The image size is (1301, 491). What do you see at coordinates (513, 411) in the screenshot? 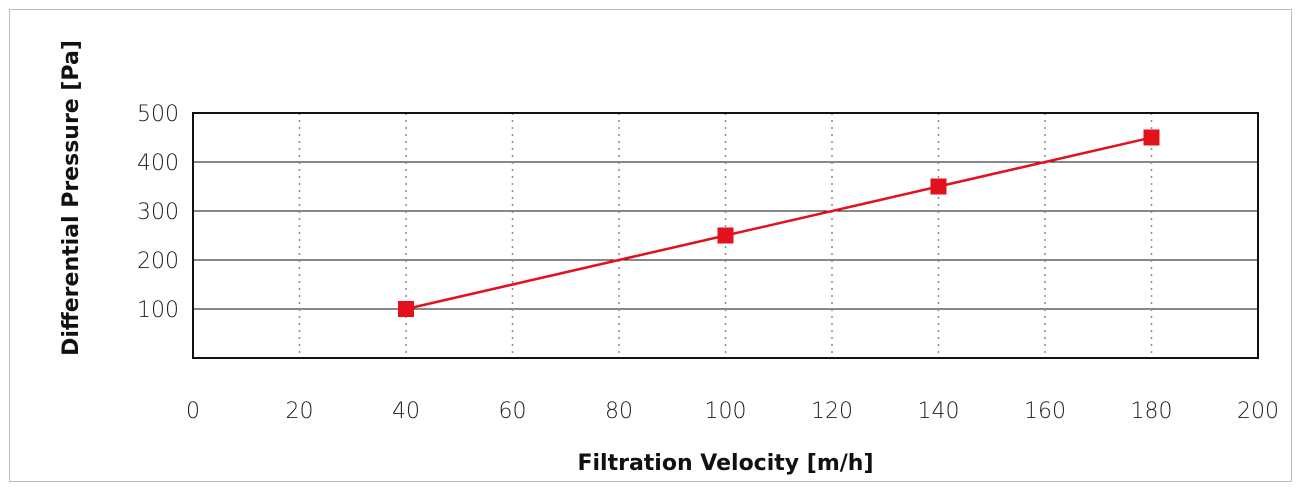
I see `x-tick-label: 60` at bounding box center [513, 411].